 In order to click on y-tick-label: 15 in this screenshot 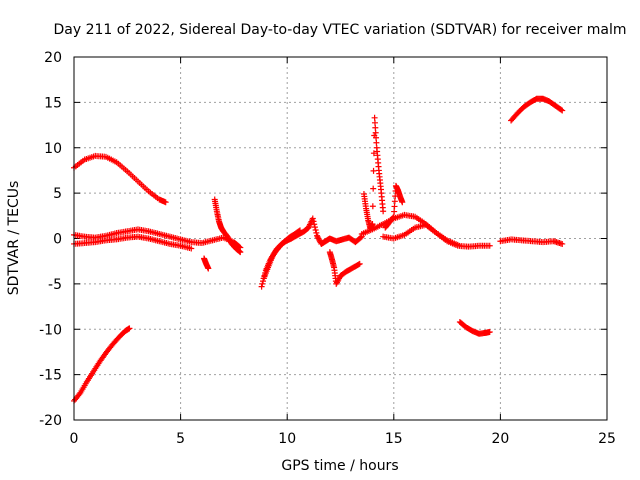, I will do `click(53, 103)`.